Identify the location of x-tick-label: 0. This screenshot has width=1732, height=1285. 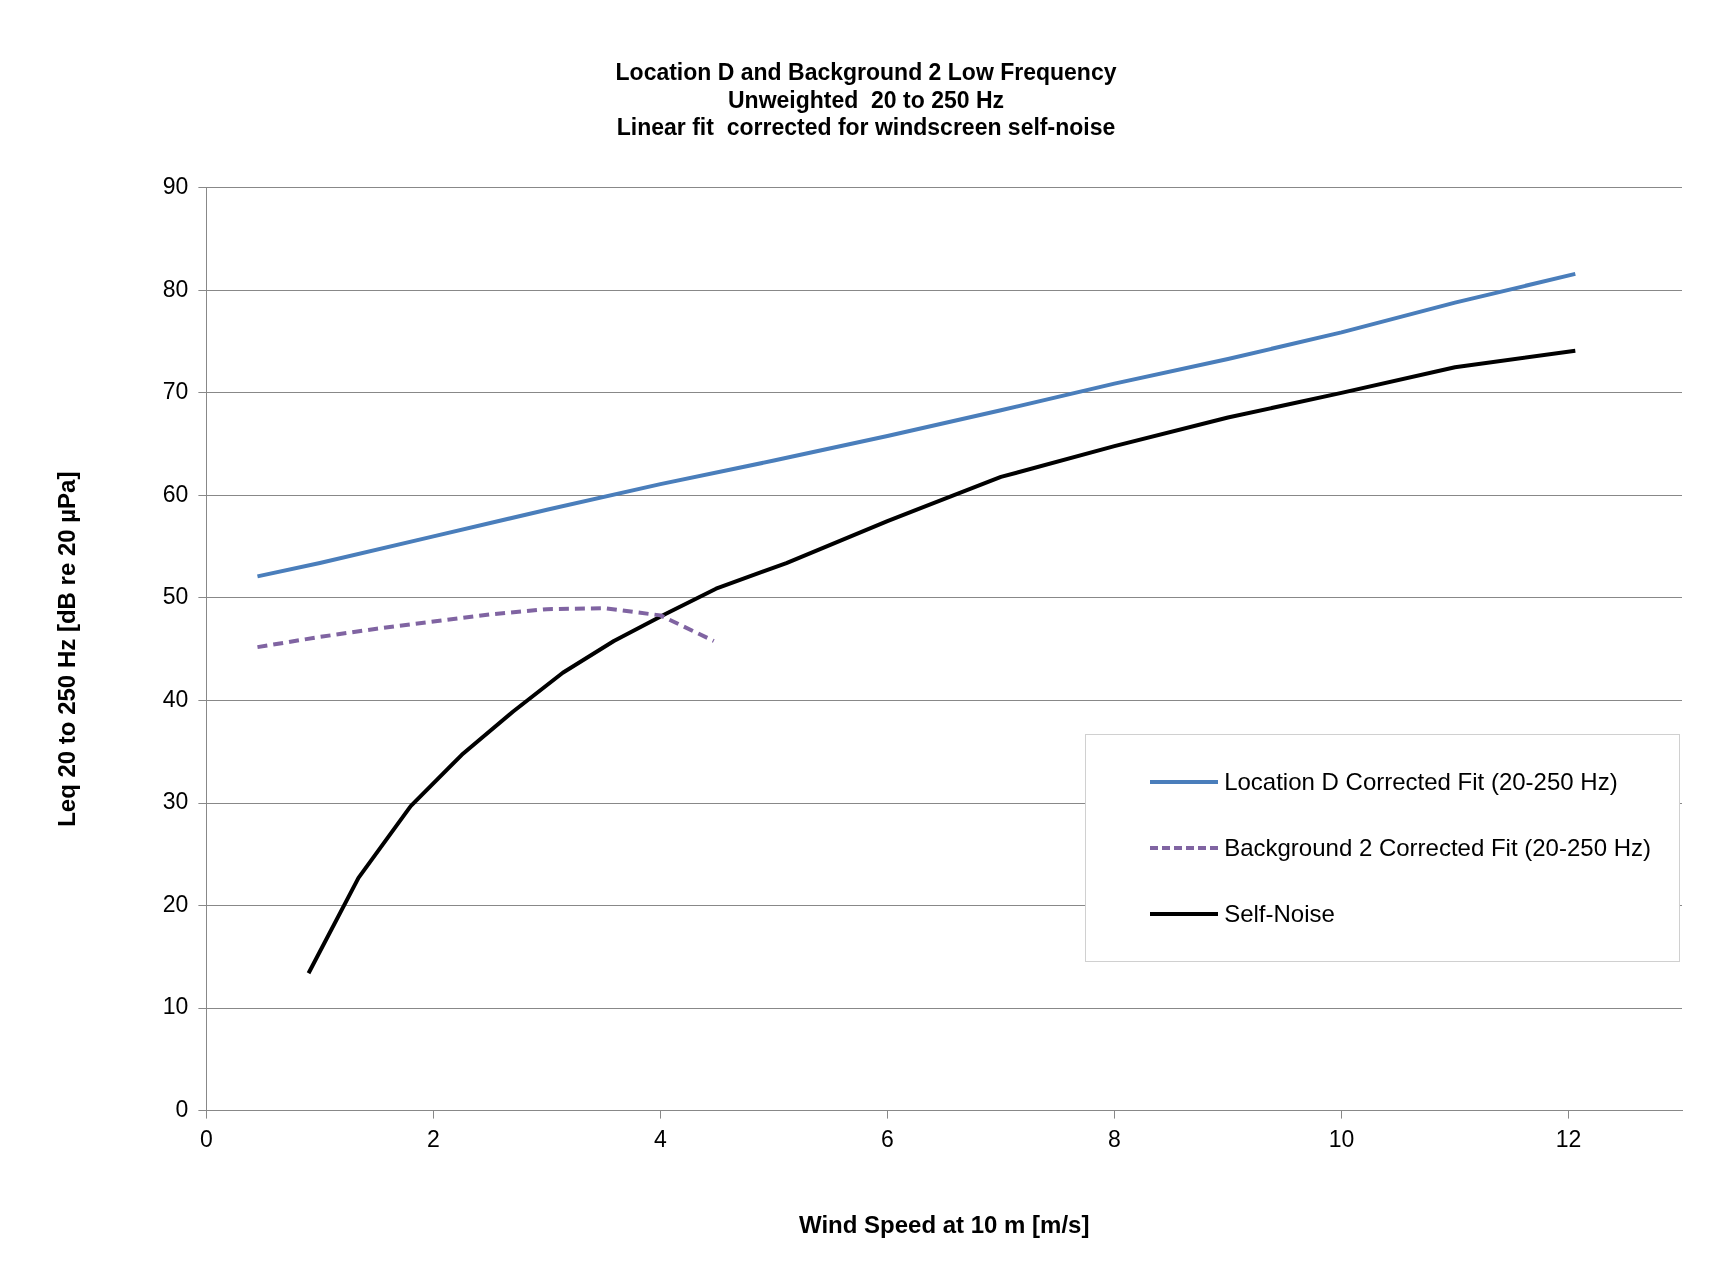
(206, 1138).